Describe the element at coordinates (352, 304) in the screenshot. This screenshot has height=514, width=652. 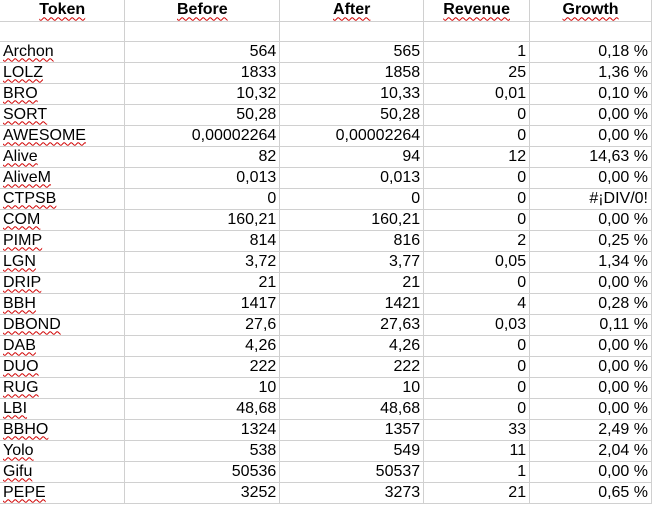
I see `after-cell: 1421` at that location.